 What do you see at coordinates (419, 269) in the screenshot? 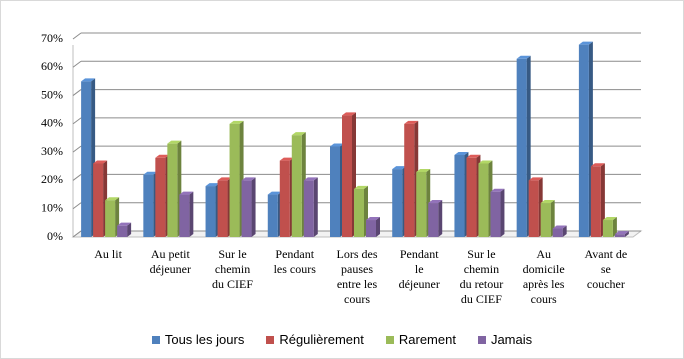
I see `x-tick-label: Pendant le déjeuner` at bounding box center [419, 269].